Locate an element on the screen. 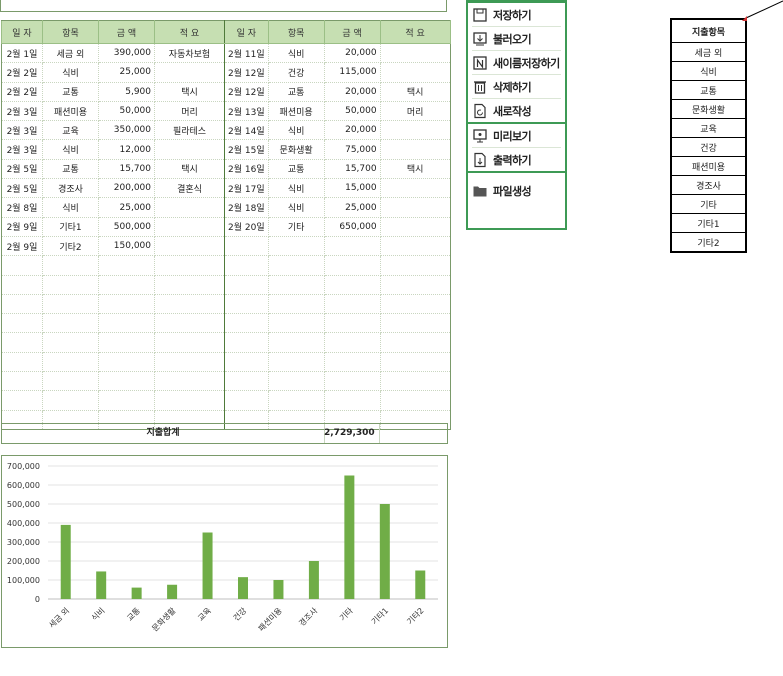 The image size is (783, 676). category-item: 기타 is located at coordinates (708, 204).